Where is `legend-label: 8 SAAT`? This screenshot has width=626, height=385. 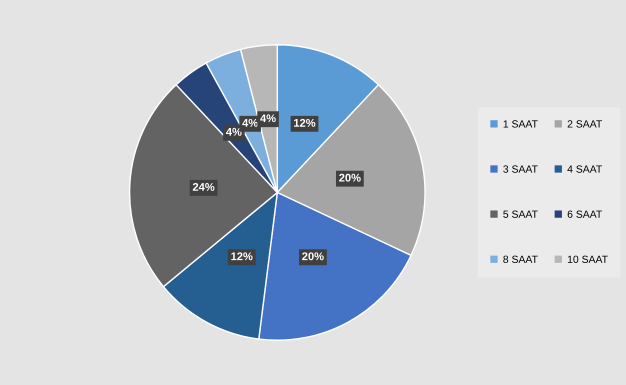
legend-label: 8 SAAT is located at coordinates (520, 259).